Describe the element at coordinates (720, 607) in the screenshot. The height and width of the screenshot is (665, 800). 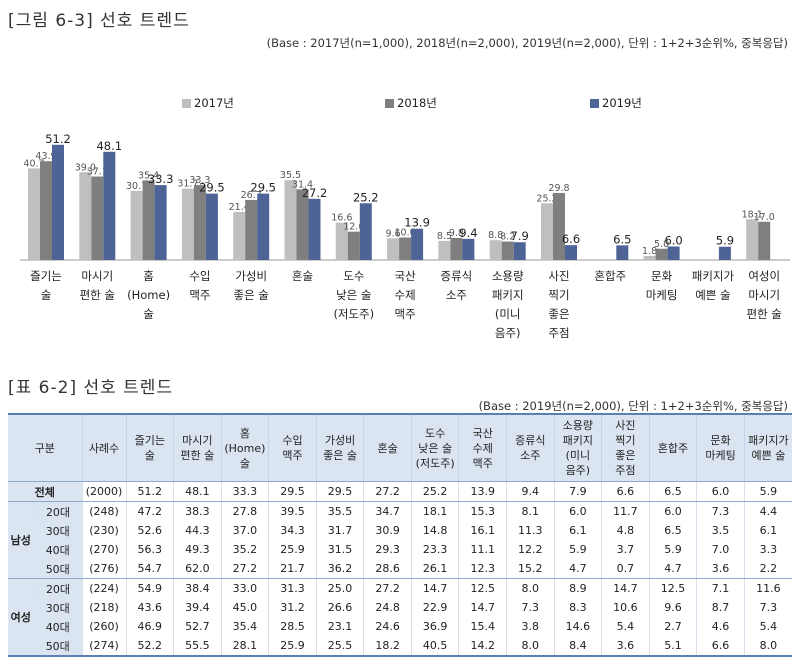
I see `cell-value-12: 8.7` at that location.